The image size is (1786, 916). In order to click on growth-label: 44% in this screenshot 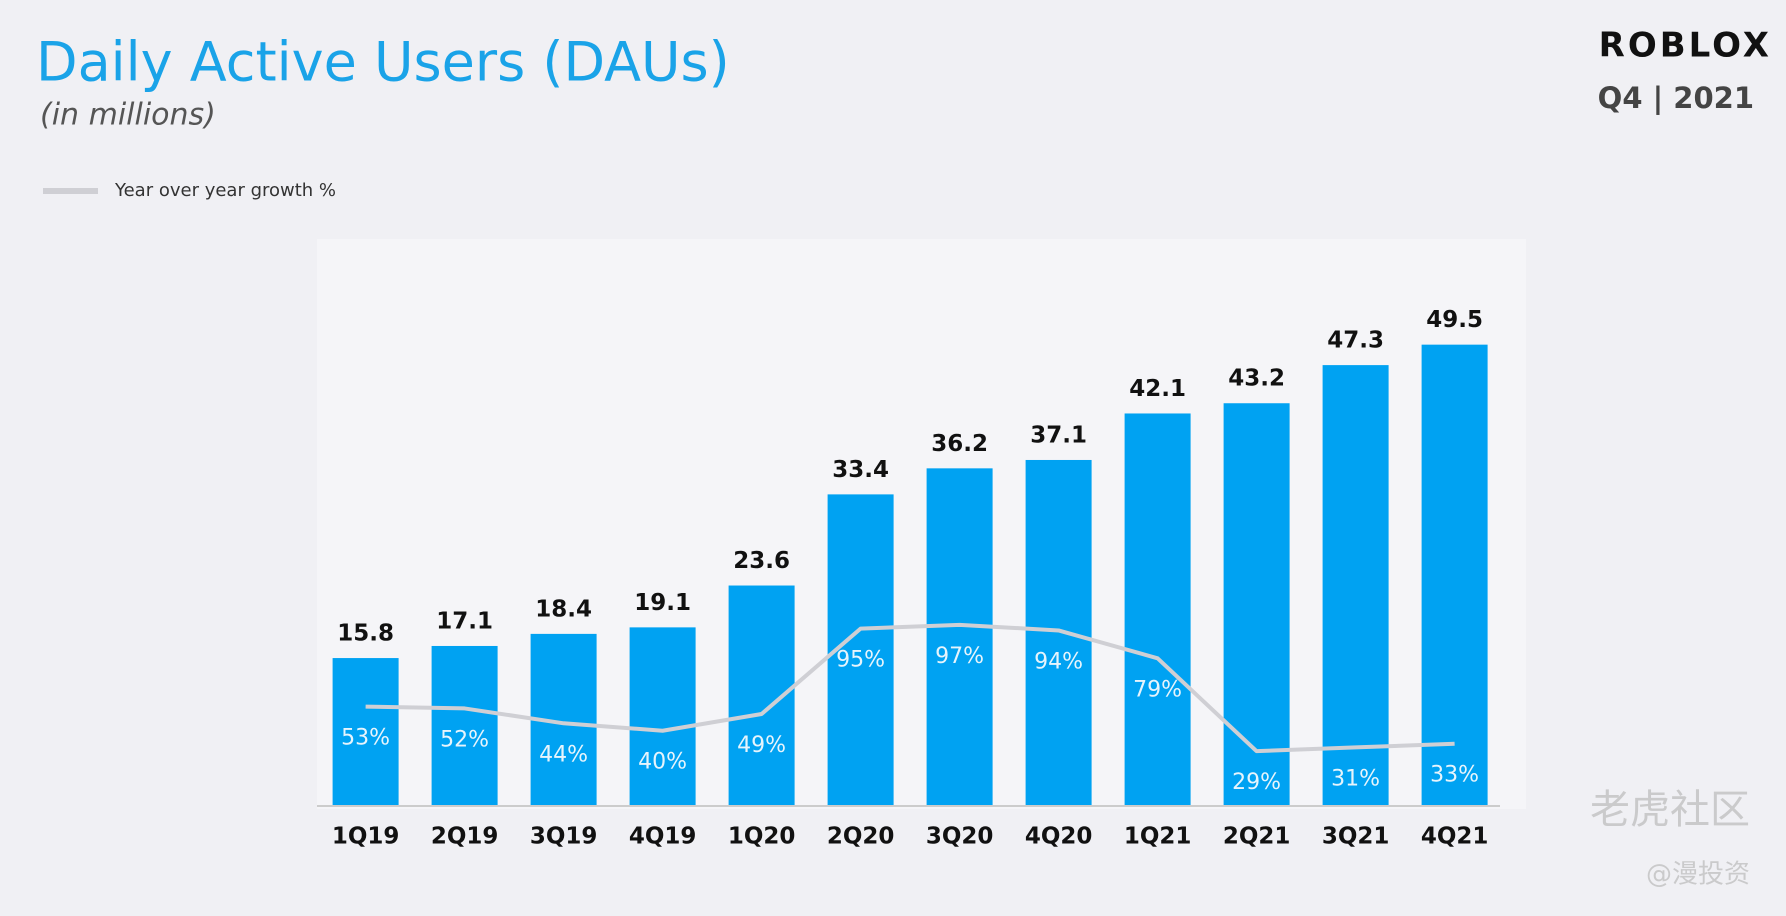, I will do `click(563, 754)`.